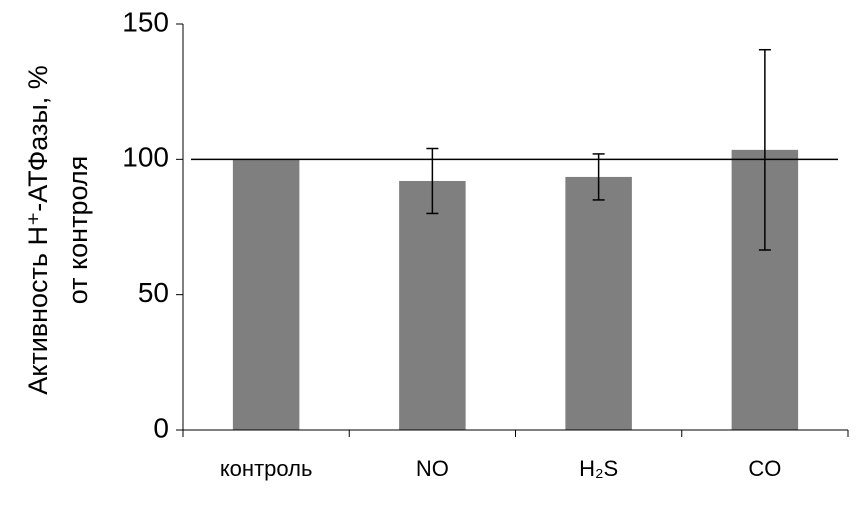  Describe the element at coordinates (38, 230) in the screenshot. I see `y-axis-label: Активность H⁺-АТФазы, %` at that location.